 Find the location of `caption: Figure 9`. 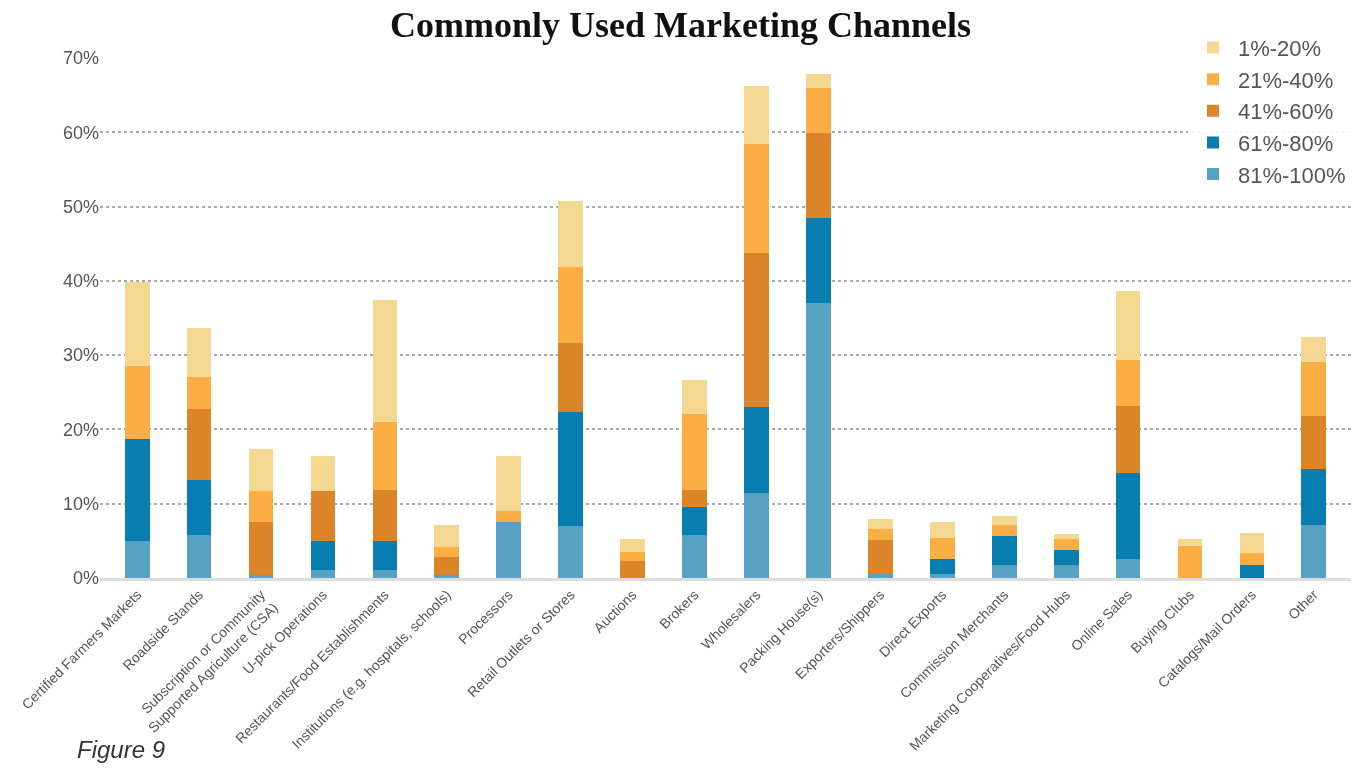

caption: Figure 9 is located at coordinates (121, 749).